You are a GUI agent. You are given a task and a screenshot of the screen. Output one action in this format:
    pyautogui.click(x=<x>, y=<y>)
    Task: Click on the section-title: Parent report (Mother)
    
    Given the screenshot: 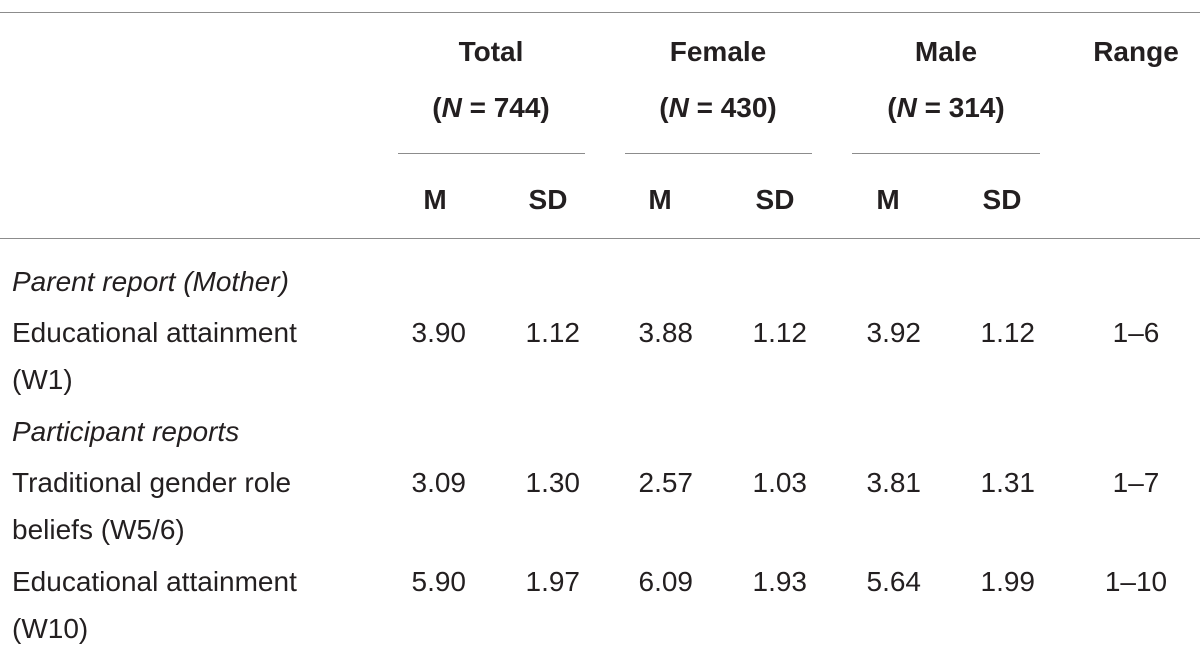 What is the action you would take?
    pyautogui.click(x=150, y=281)
    